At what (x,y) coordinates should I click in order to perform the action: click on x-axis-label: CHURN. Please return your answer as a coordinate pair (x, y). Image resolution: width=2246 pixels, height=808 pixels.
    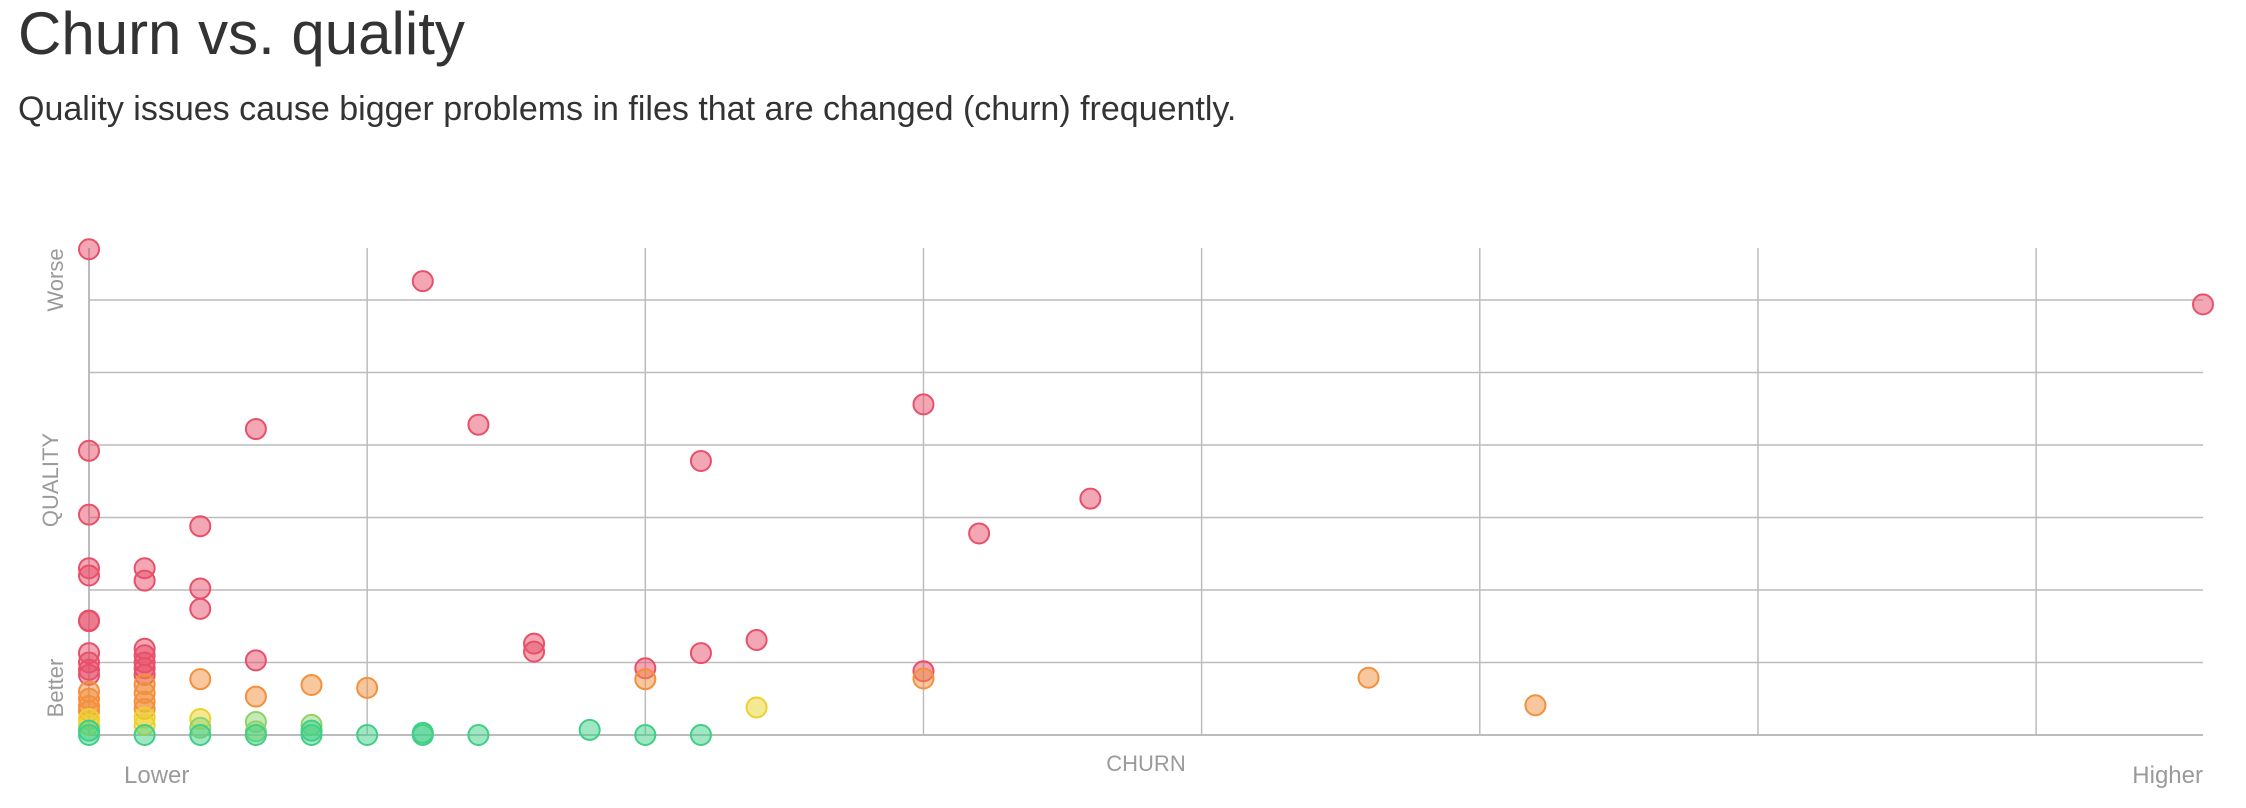
    Looking at the image, I should click on (1145, 763).